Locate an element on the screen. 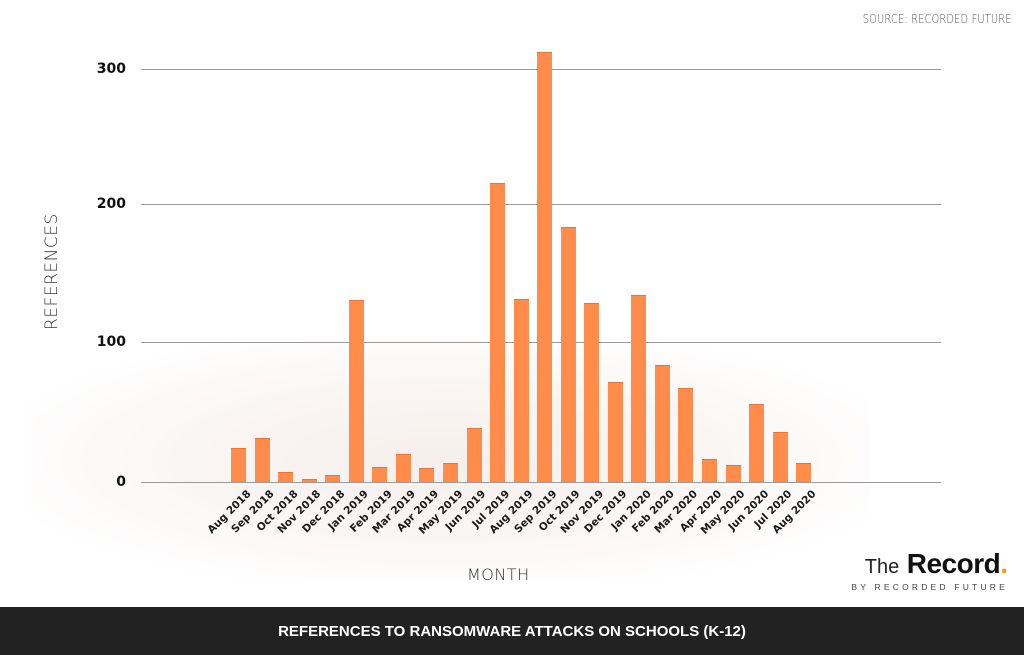 This screenshot has width=1024, height=655. bar-may-2019 is located at coordinates (450, 472).